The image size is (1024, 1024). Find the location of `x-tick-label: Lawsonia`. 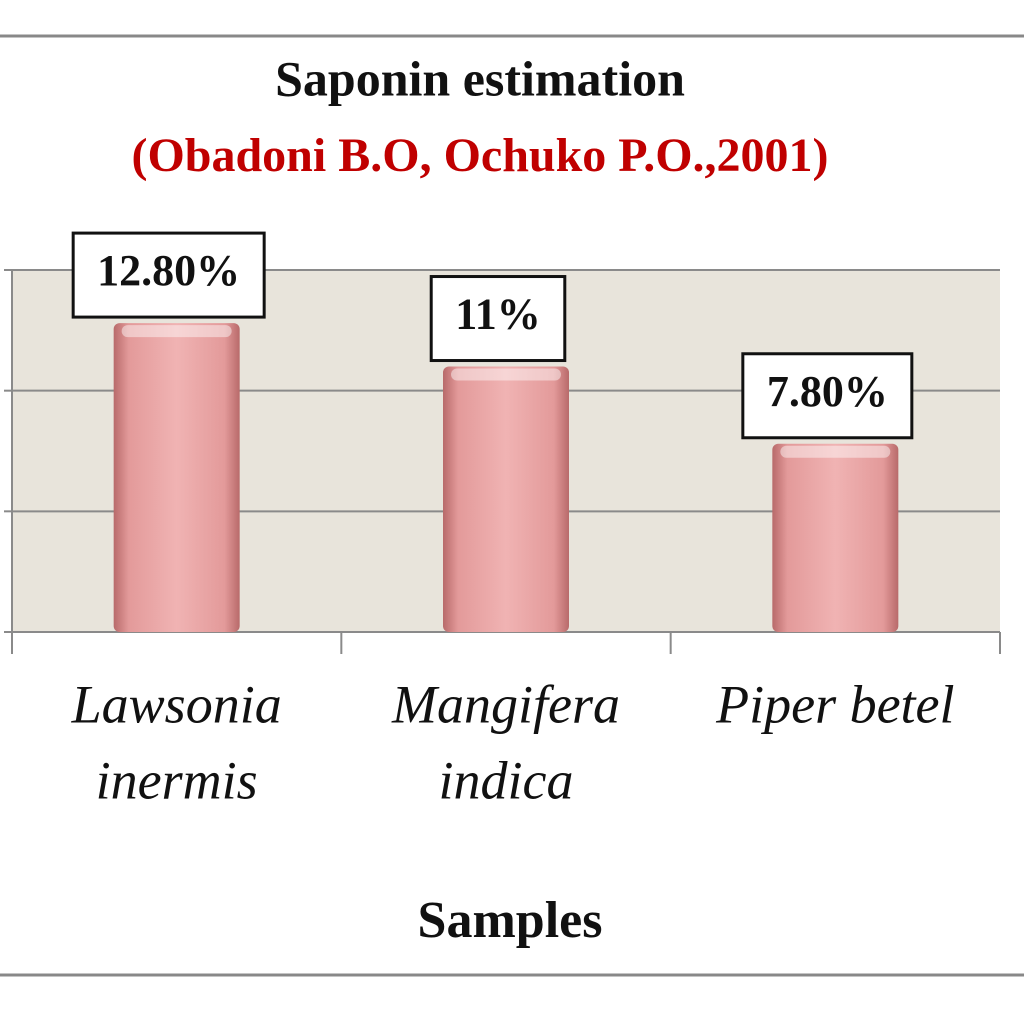

x-tick-label: Lawsonia is located at coordinates (176, 704).